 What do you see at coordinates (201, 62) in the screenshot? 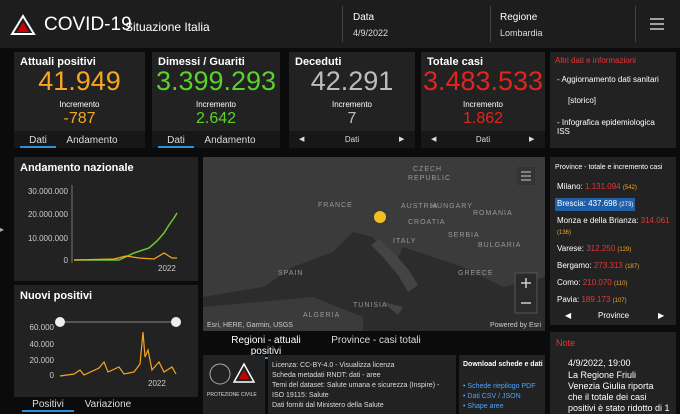
I see `card-title: Dimessi / Guariti` at bounding box center [201, 62].